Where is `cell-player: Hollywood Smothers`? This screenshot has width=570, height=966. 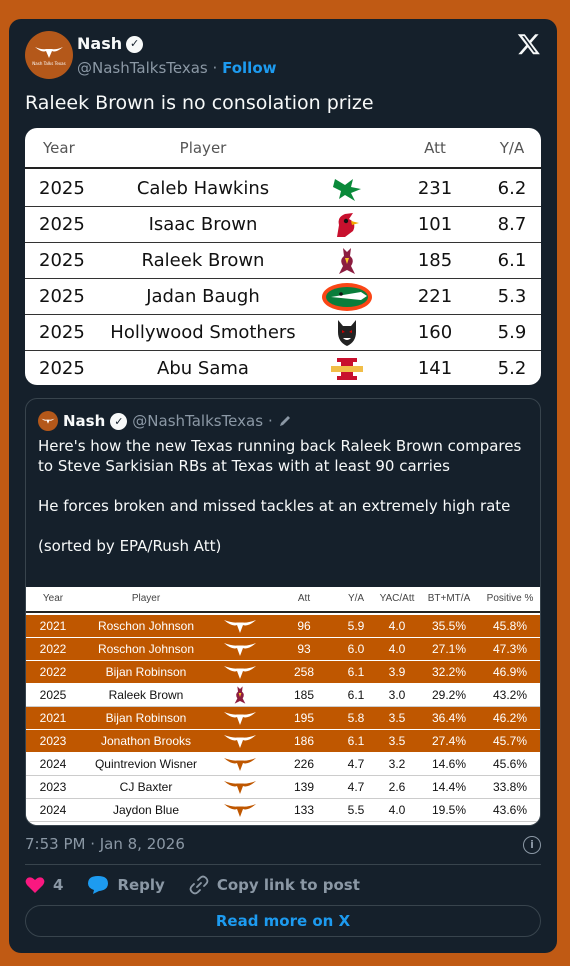
cell-player: Hollywood Smothers is located at coordinates (203, 332).